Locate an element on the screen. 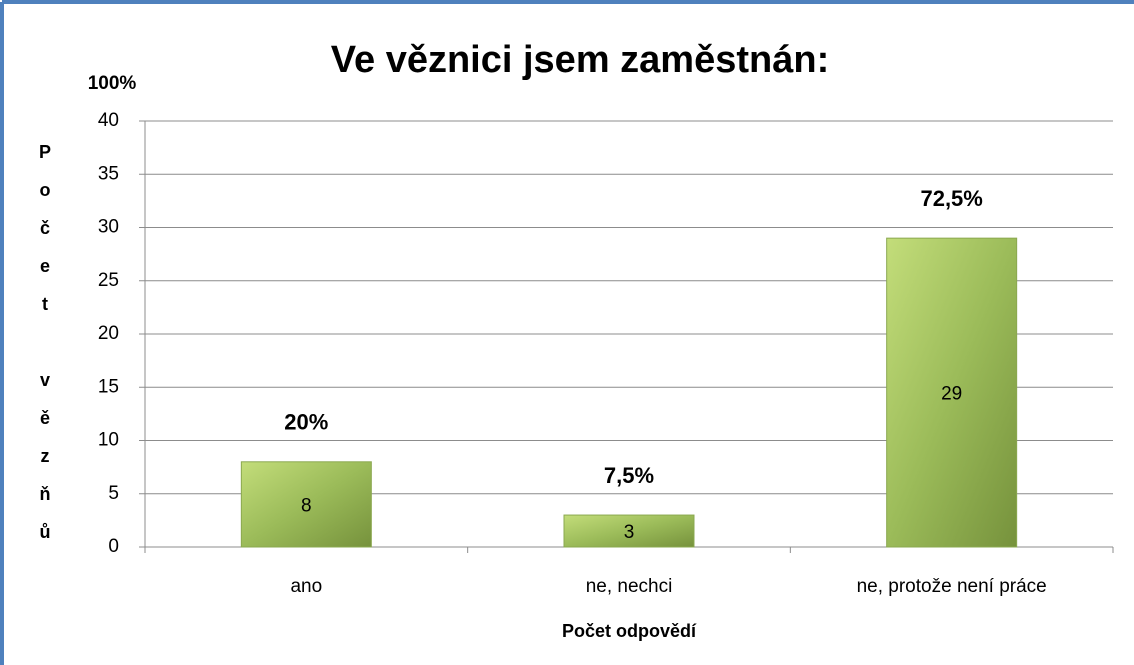 The height and width of the screenshot is (665, 1134). chart-title: Ve věznici jsem zaměstnán: is located at coordinates (580, 60).